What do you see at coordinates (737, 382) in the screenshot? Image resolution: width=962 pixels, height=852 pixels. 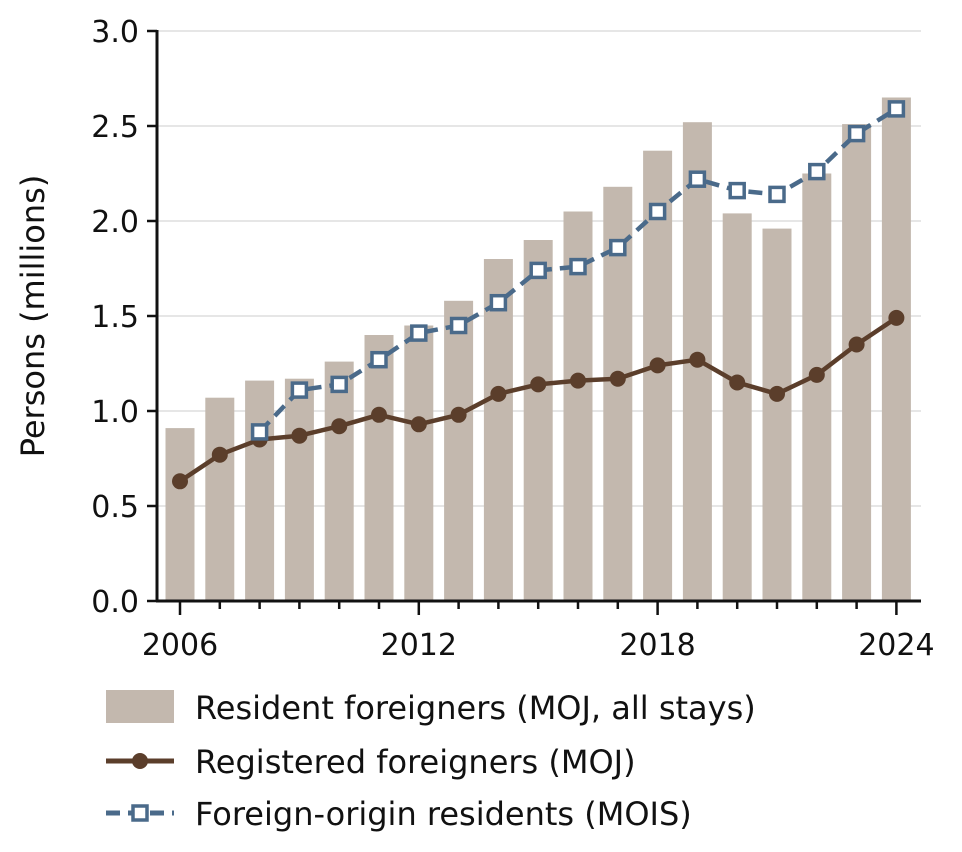 I see `registered-point-2020` at bounding box center [737, 382].